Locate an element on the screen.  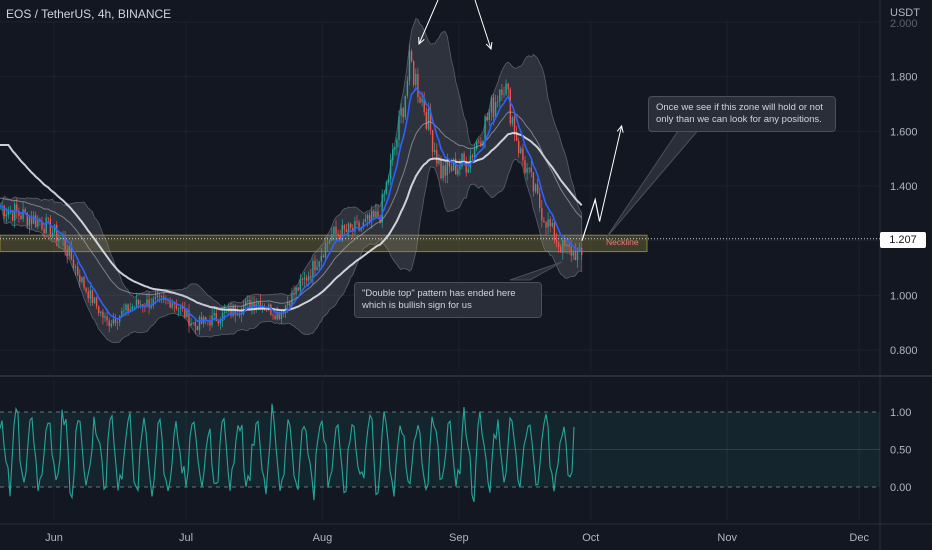
time-axis-tick: Aug is located at coordinates (323, 538).